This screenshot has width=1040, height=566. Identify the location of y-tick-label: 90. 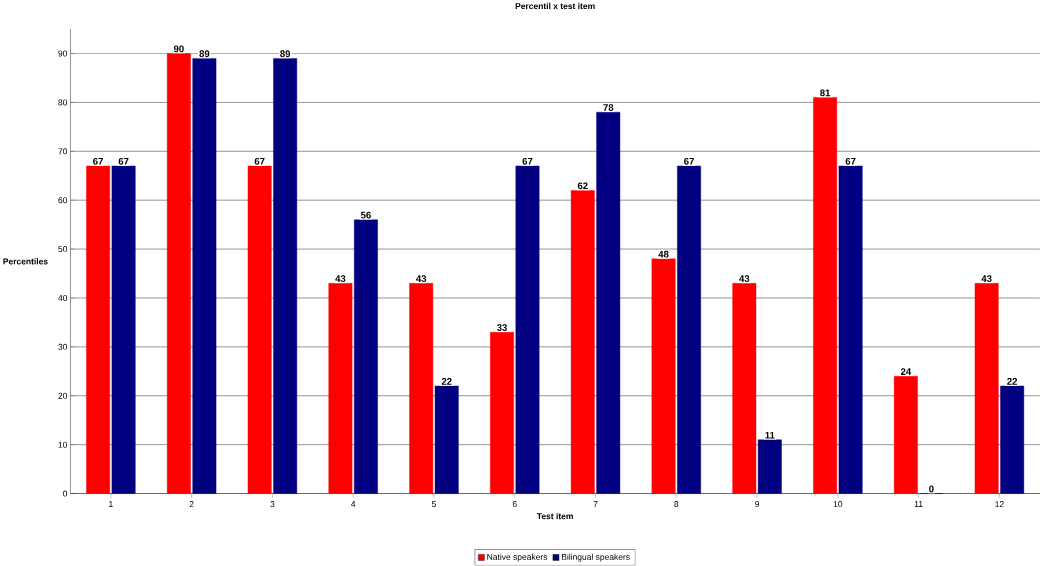
(63, 53).